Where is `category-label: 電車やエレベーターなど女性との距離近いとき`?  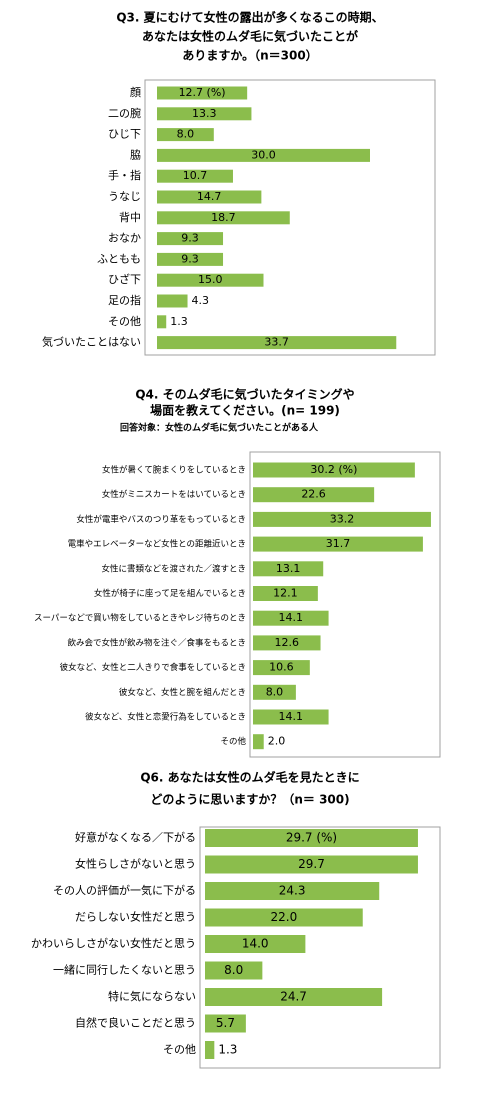
category-label: 電車やエレベーターなど女性との距離近いとき is located at coordinates (157, 544).